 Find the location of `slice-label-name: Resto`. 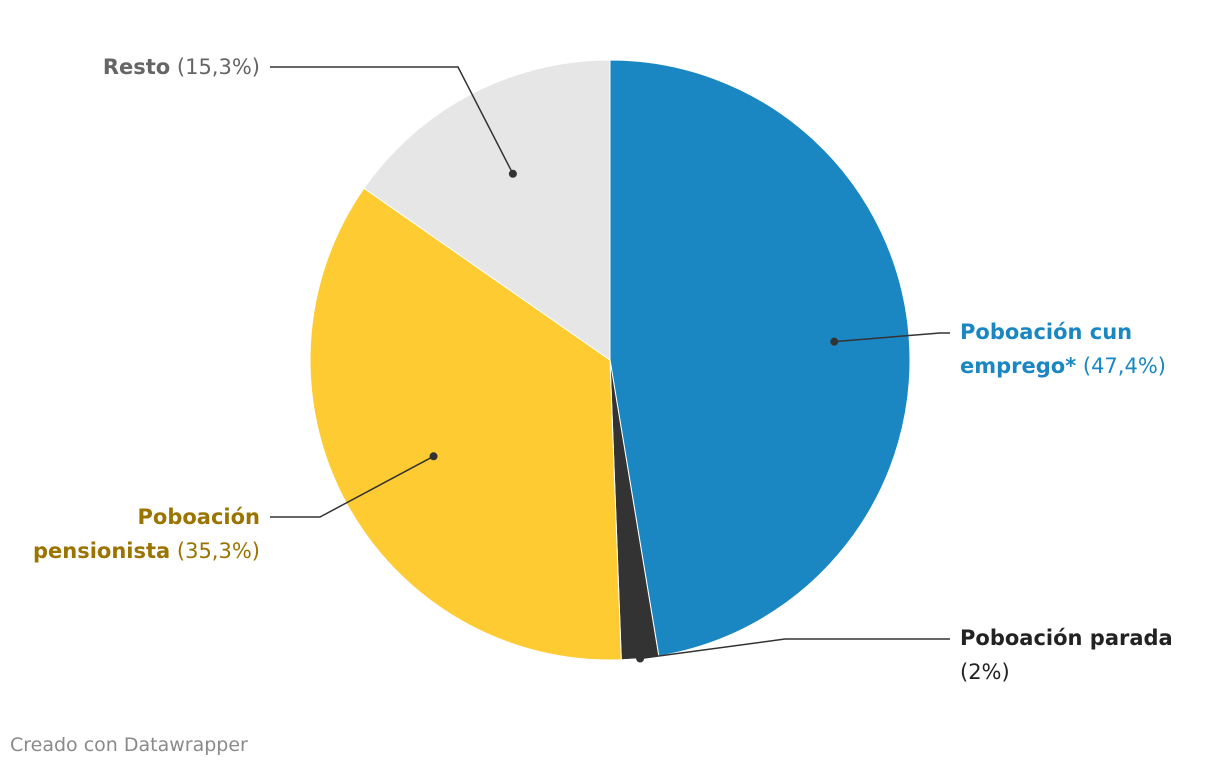

slice-label-name: Resto is located at coordinates (136, 67).